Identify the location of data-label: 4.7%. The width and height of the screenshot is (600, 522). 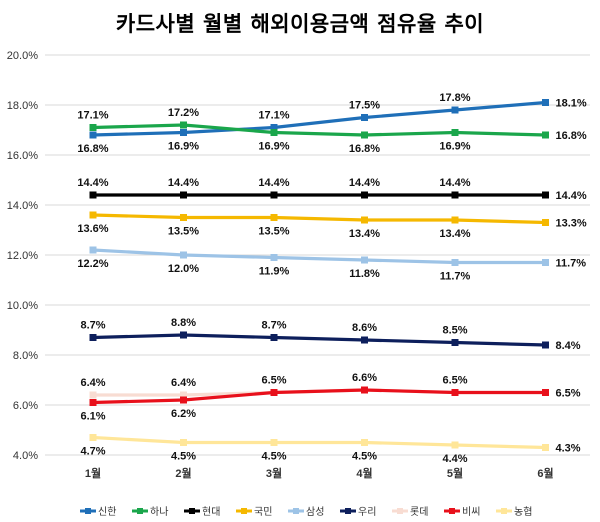
(92, 452).